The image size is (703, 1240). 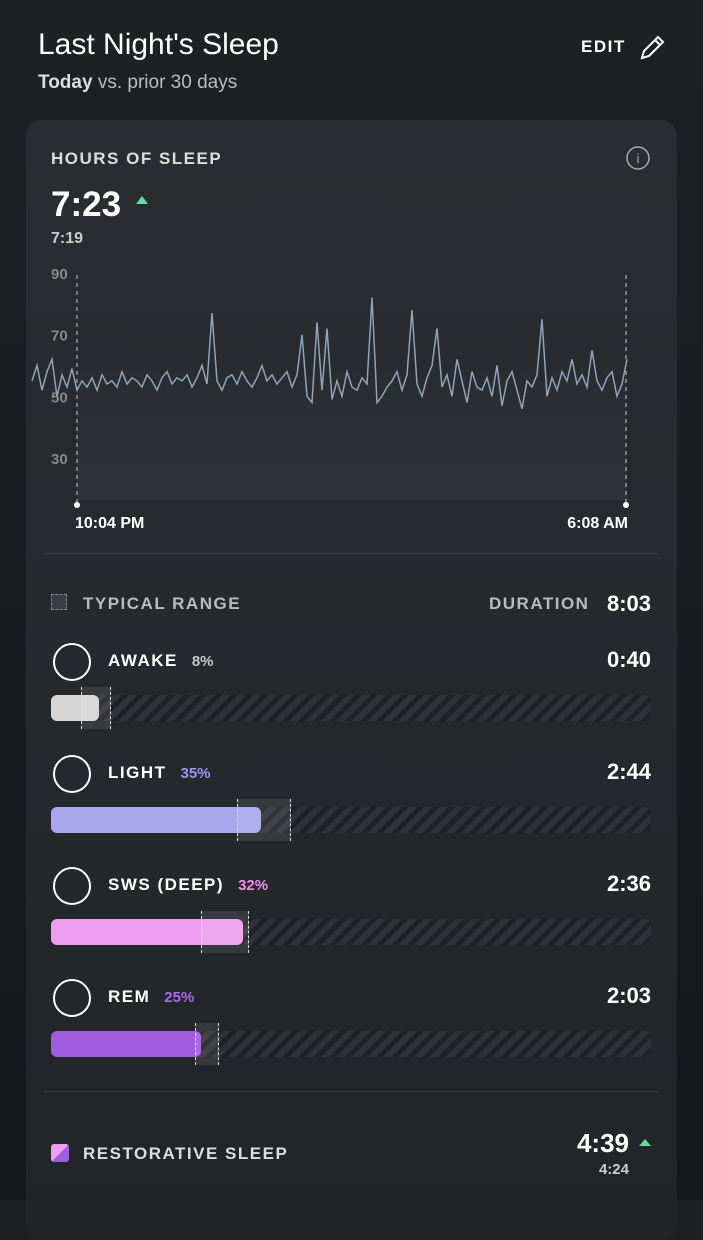 I want to click on stage-duration: 2:44, so click(x=628, y=771).